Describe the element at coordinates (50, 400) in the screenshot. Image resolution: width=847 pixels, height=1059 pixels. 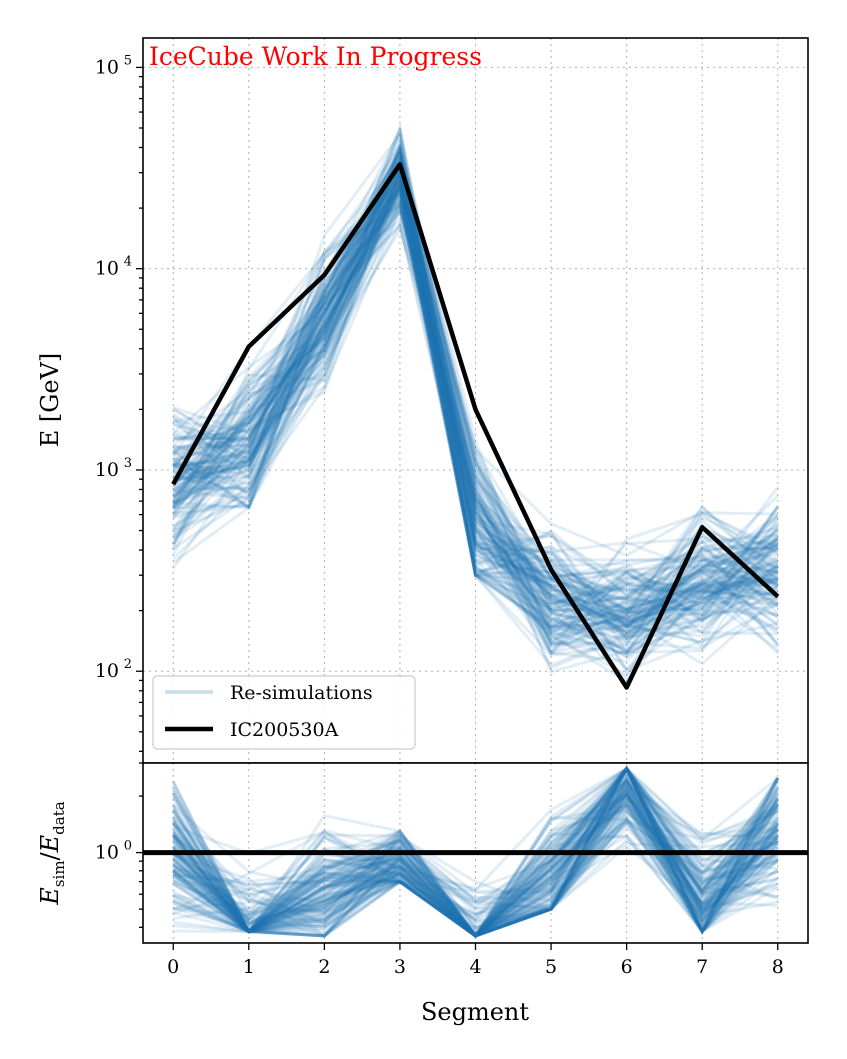
I see `top-y-axis-title: E [GeV]` at that location.